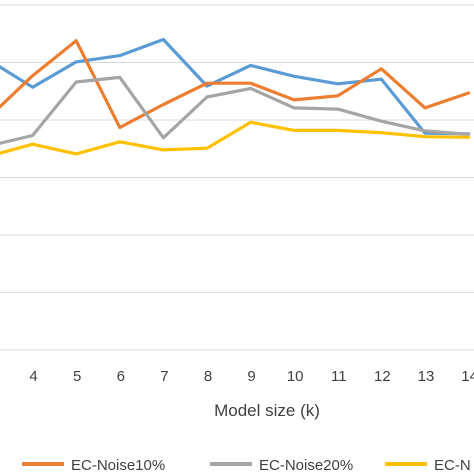 This screenshot has width=474, height=474. What do you see at coordinates (164, 376) in the screenshot?
I see `x-tick-label: 7` at bounding box center [164, 376].